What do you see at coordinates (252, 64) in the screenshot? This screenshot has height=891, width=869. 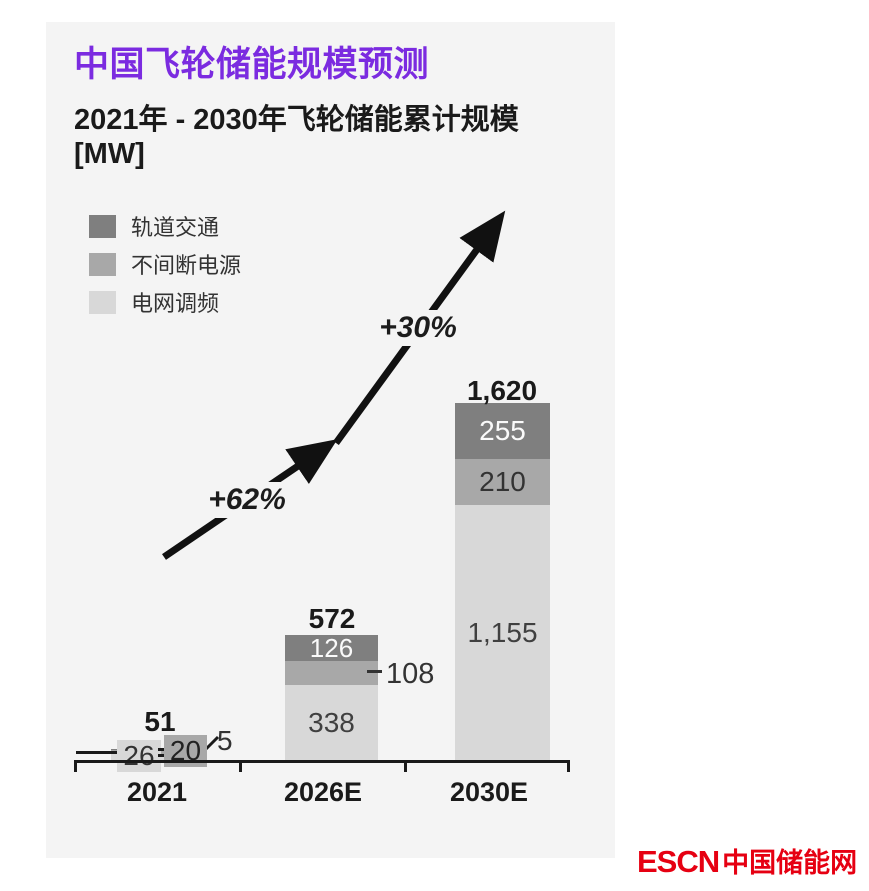 I see `chart-title: 中国飞轮储能规模预测` at bounding box center [252, 64].